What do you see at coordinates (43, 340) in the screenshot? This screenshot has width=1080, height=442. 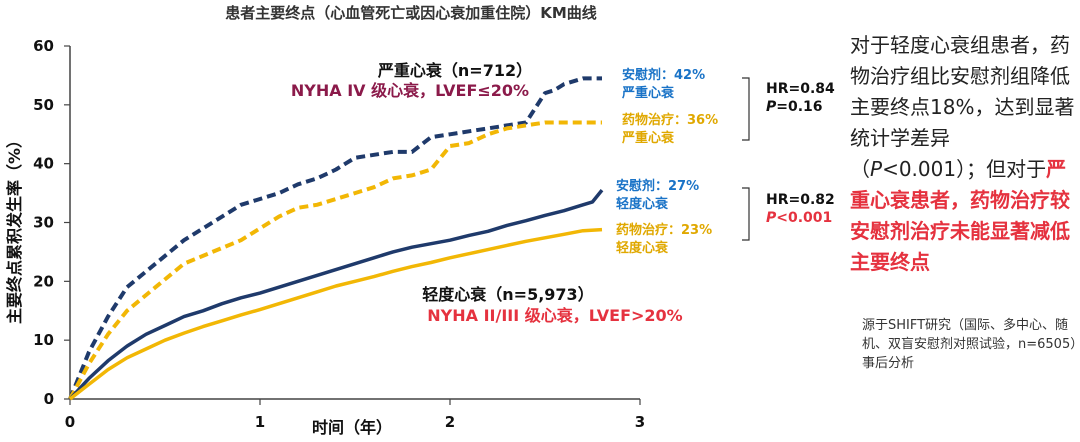 I see `y-tick-label: 10` at bounding box center [43, 340].